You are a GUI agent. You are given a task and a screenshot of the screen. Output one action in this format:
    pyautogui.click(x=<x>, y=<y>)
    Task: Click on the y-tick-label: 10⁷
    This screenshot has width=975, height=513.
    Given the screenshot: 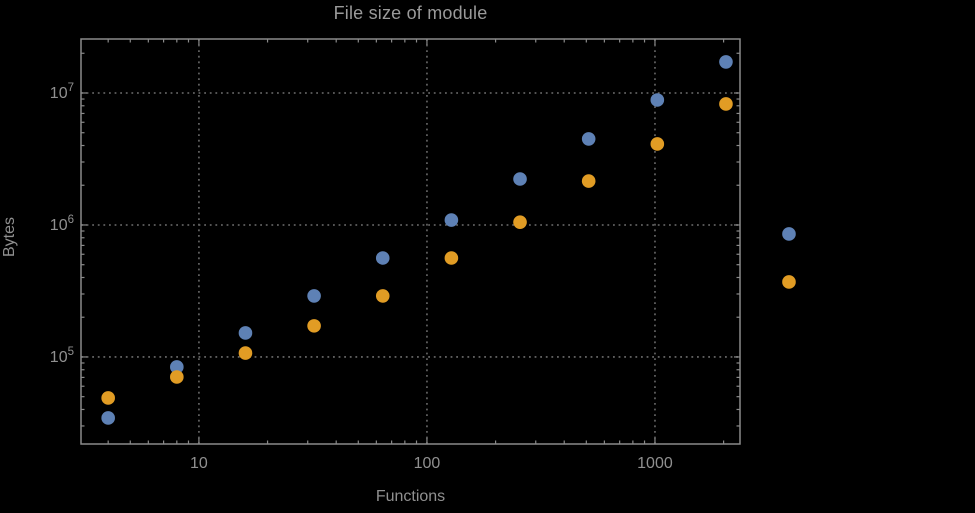 What is the action you would take?
    pyautogui.click(x=62, y=92)
    